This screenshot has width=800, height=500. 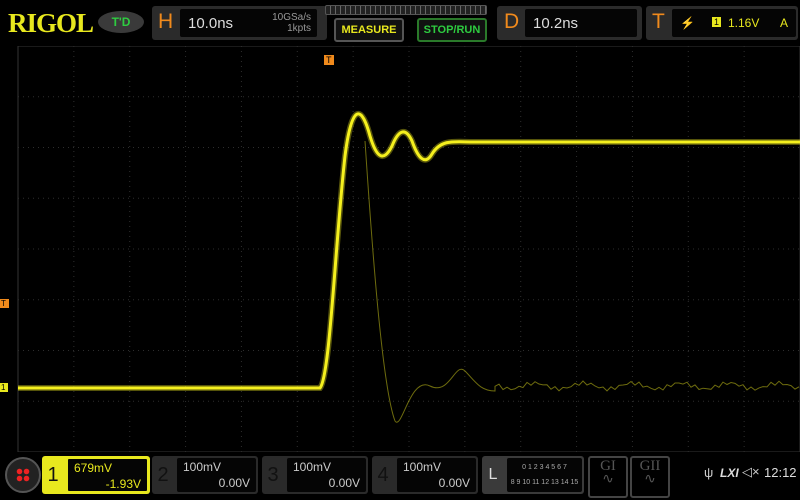 I want to click on channel-1-panel: 1 679mV -1.93V, so click(x=96, y=475).